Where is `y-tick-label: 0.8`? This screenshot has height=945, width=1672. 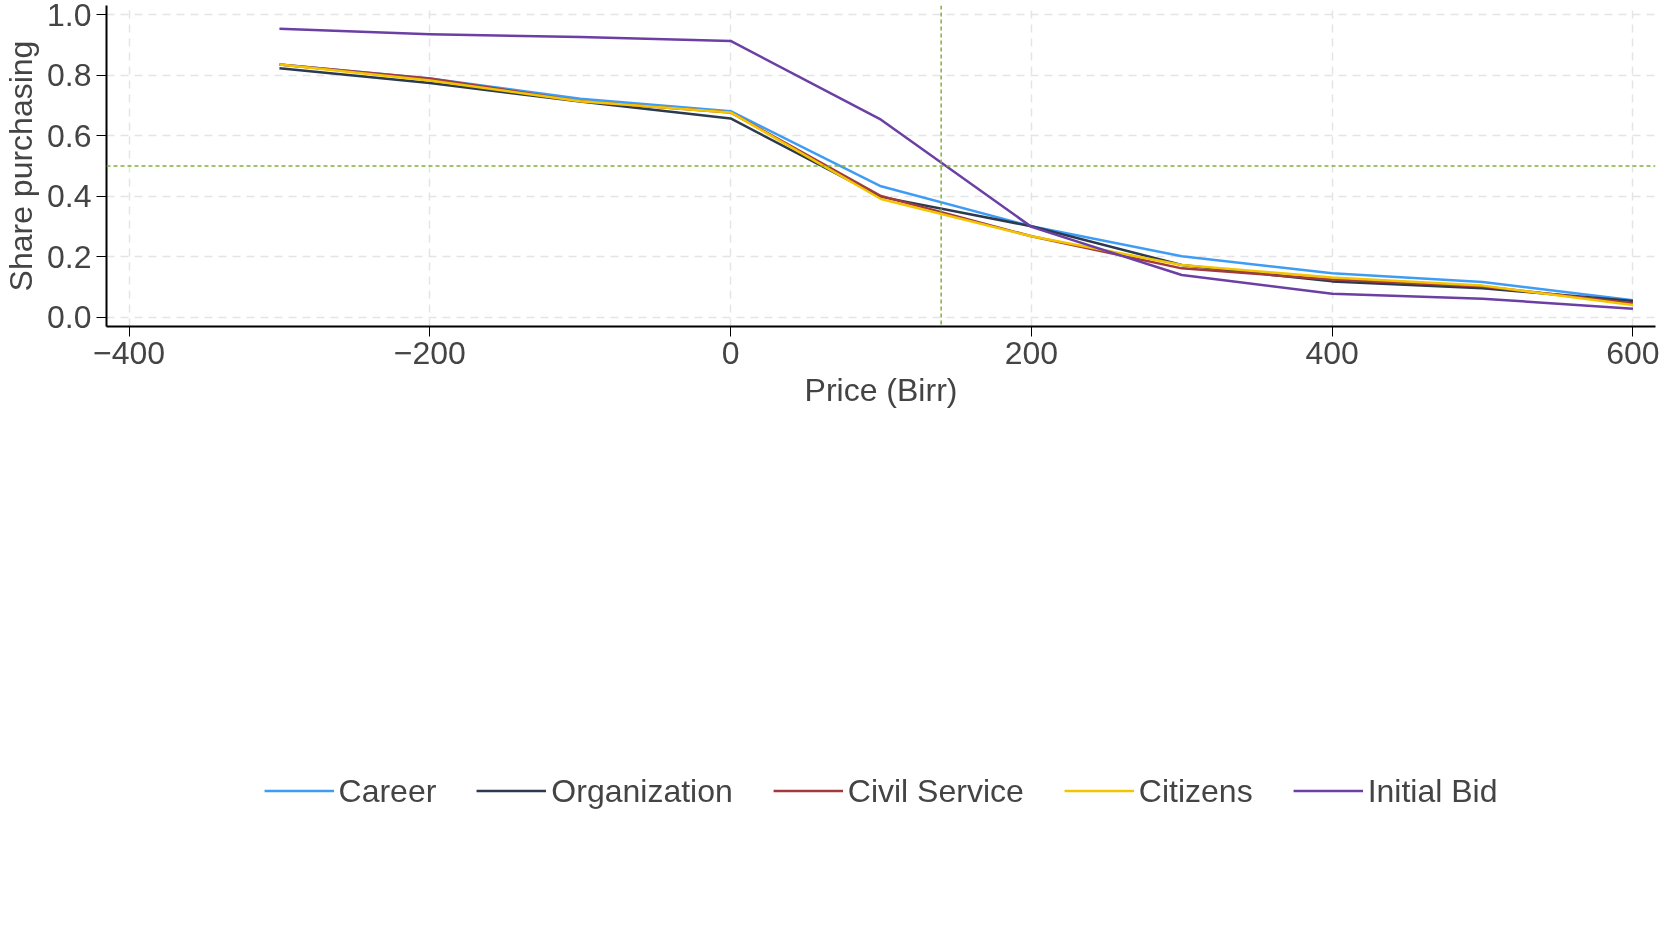
y-tick-label: 0.8 is located at coordinates (69, 75).